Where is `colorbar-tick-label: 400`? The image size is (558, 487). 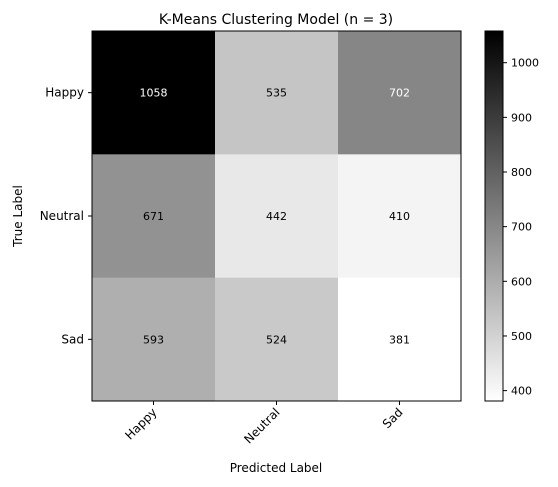
colorbar-tick-label: 400 is located at coordinates (521, 391).